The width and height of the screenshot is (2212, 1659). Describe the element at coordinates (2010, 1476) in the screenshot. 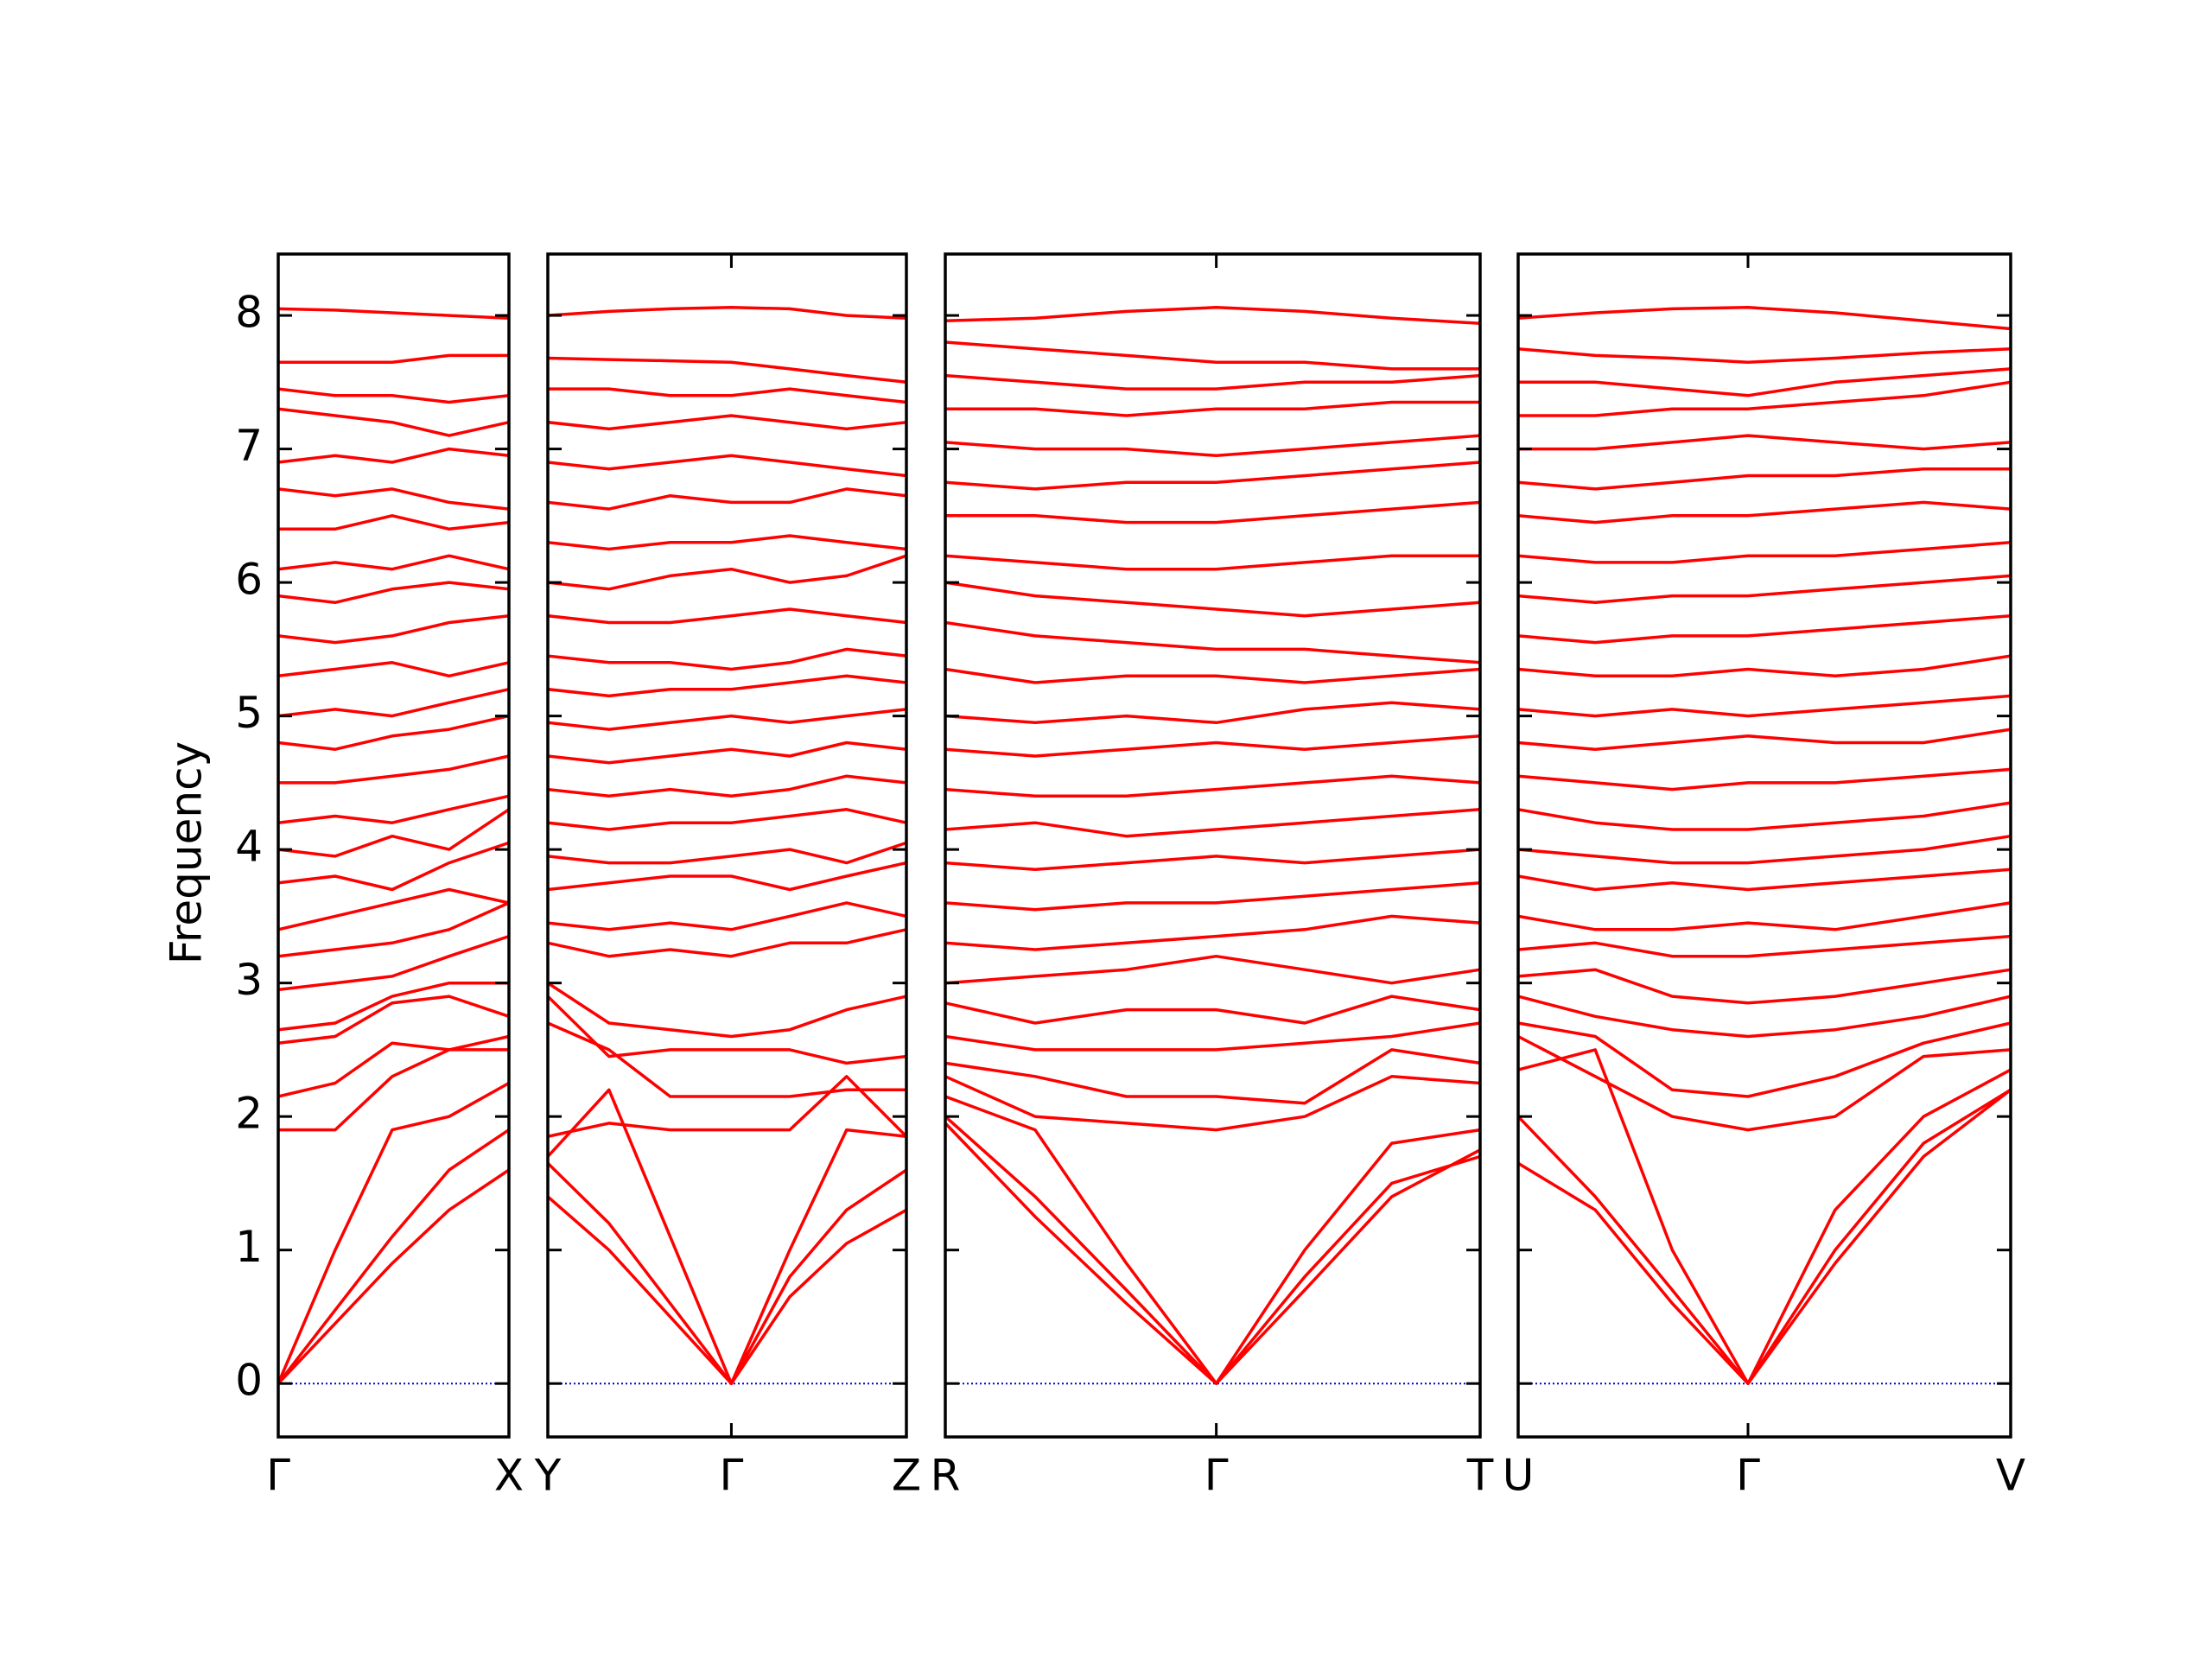

I see `x-tick-label: V` at that location.